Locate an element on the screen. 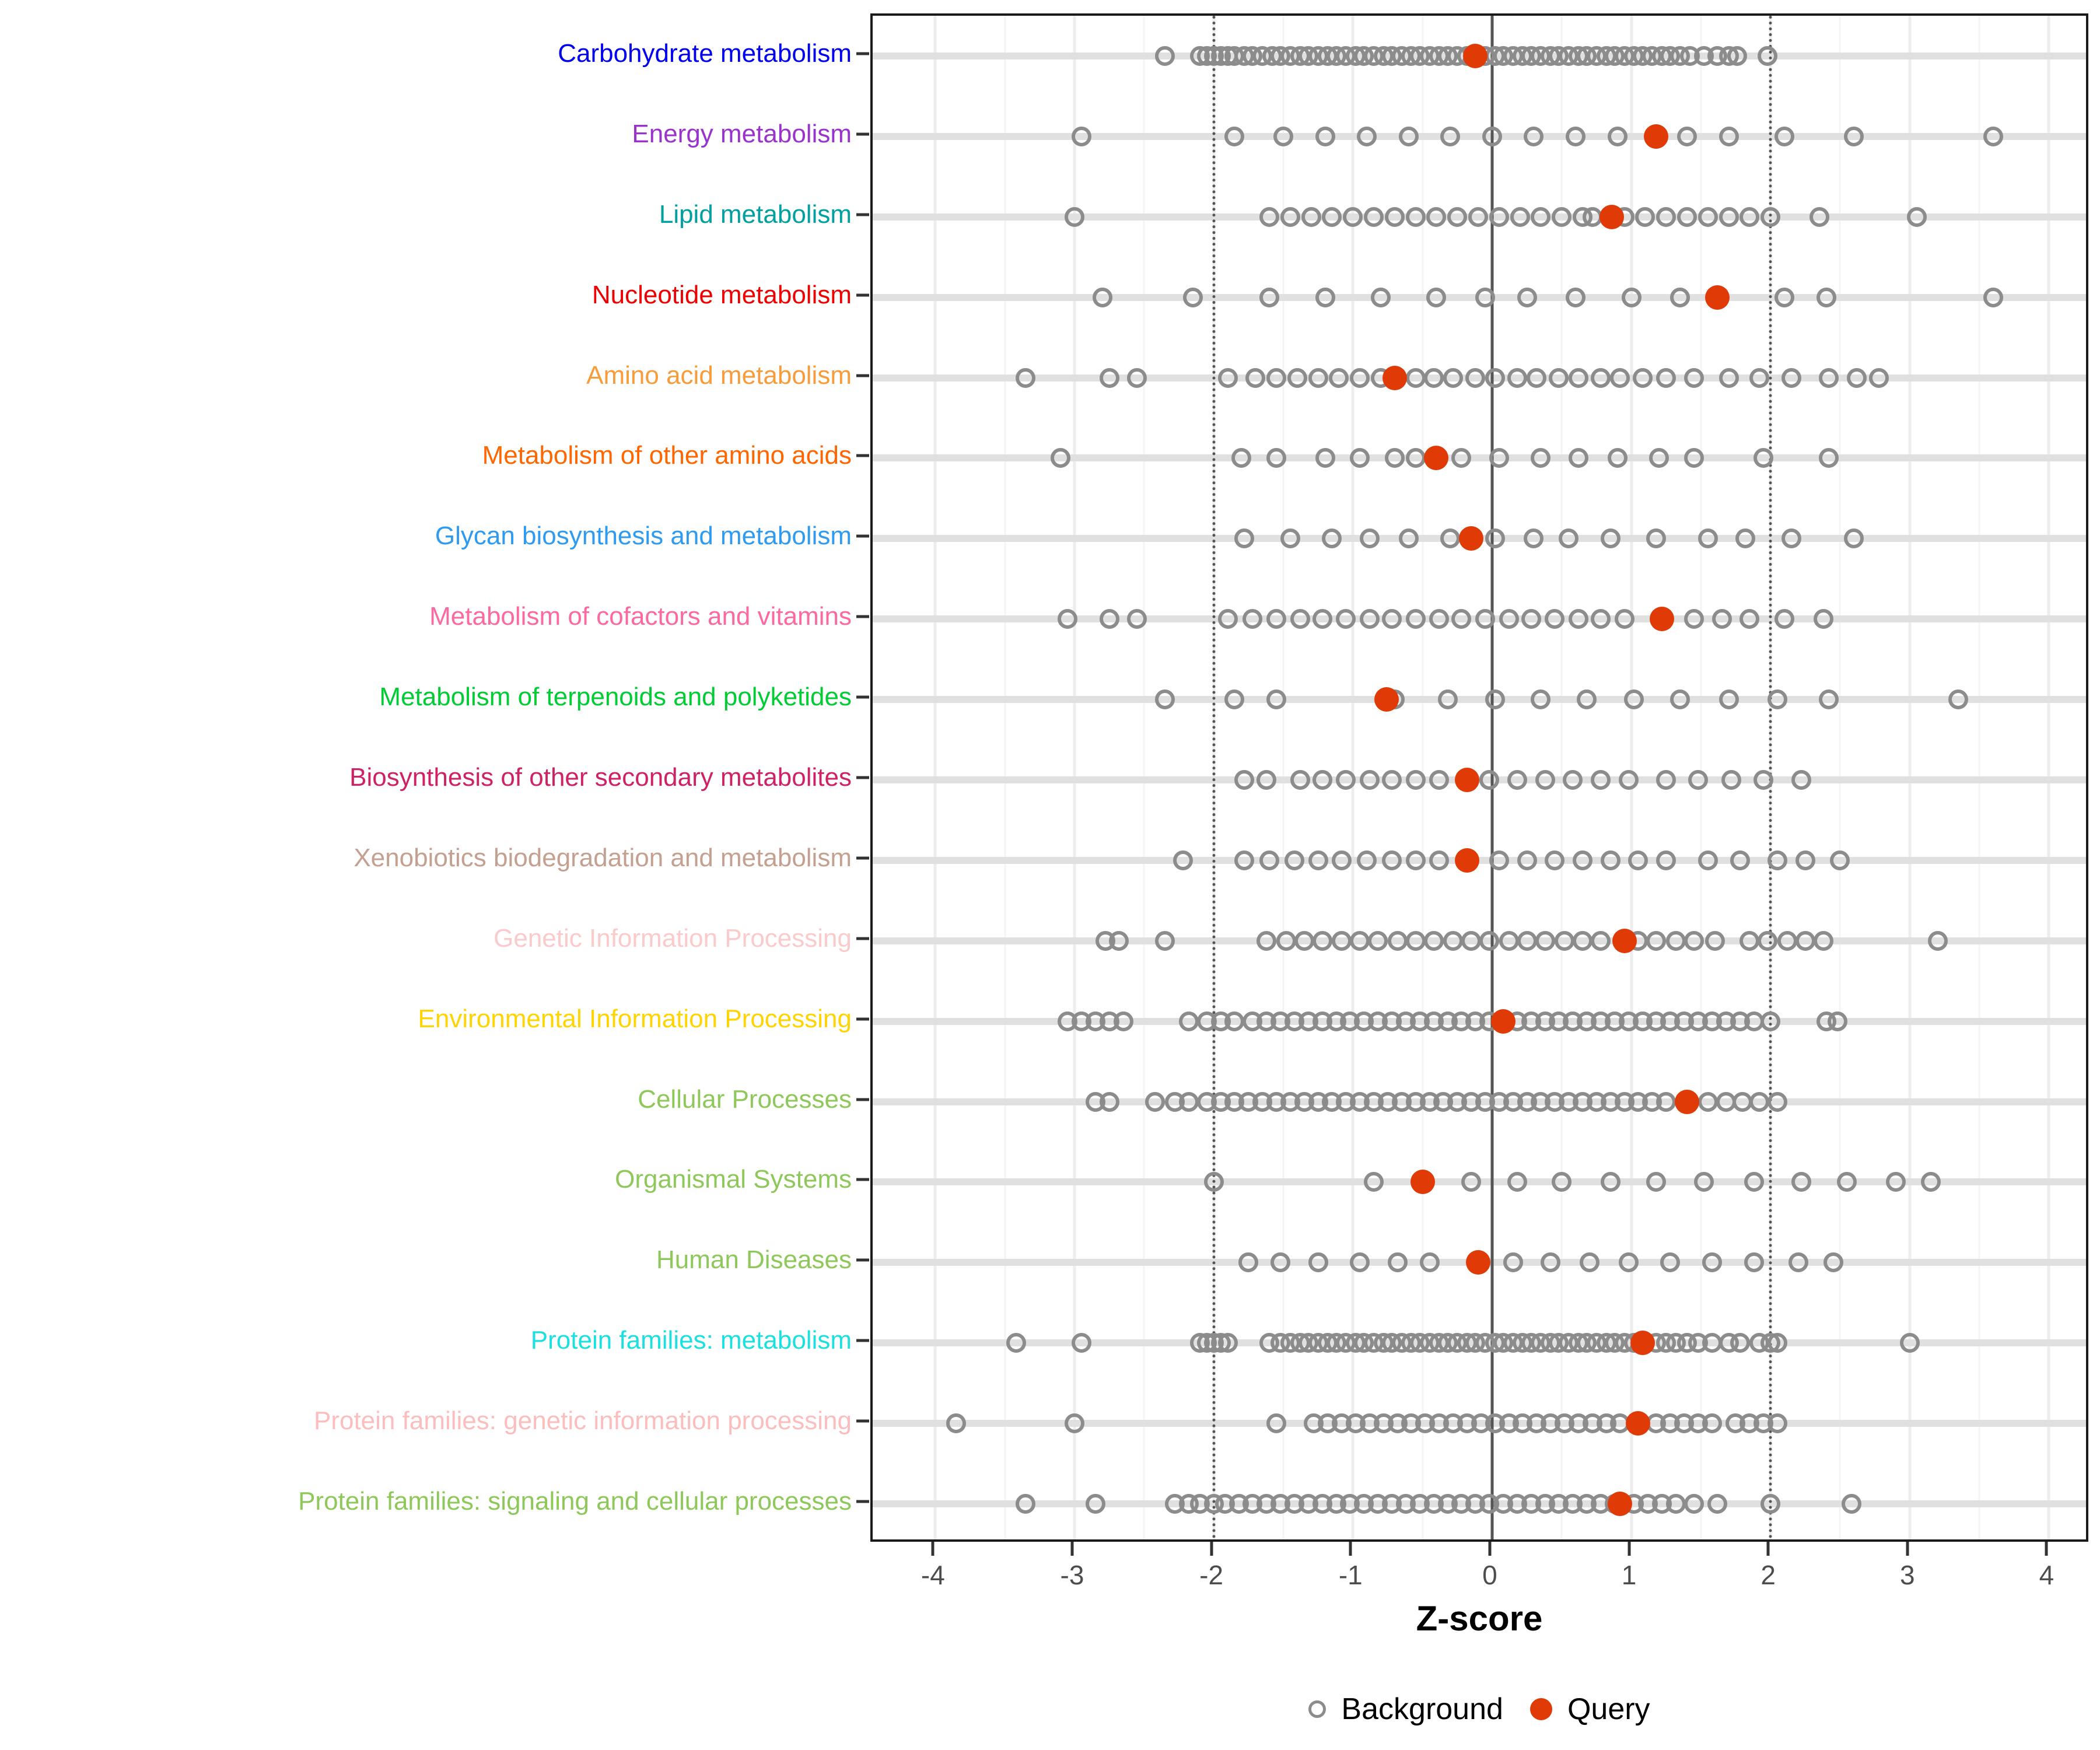  x-axis-tick-label: 1 is located at coordinates (1629, 1575).